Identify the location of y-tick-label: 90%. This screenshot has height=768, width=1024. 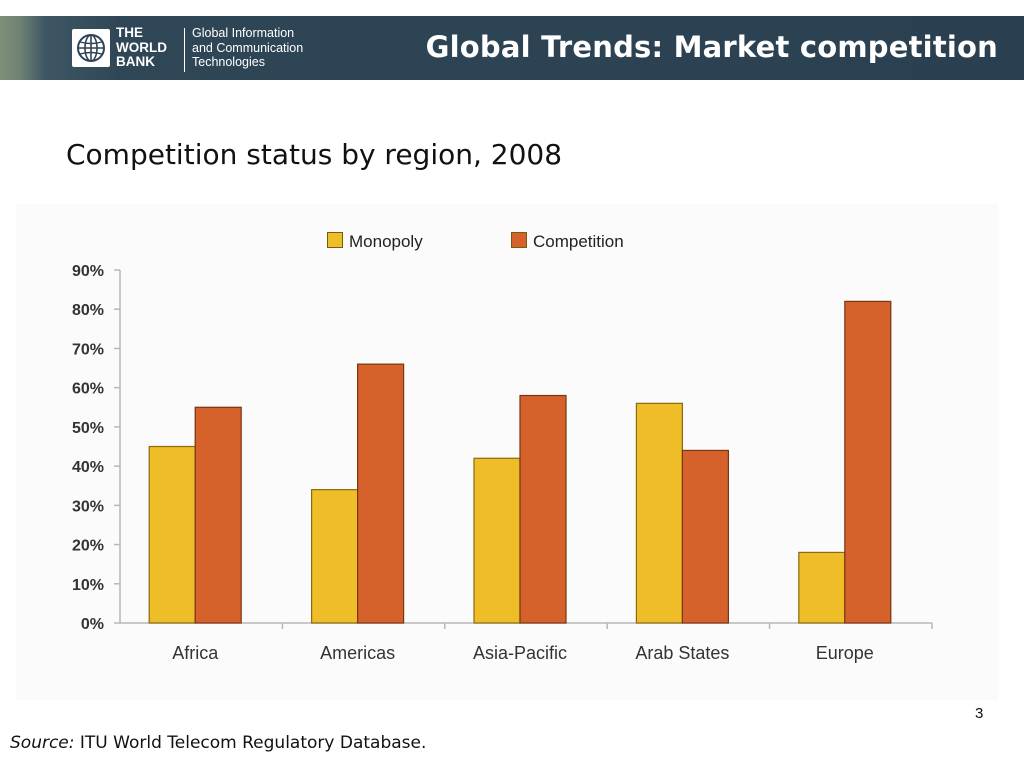
(88, 271).